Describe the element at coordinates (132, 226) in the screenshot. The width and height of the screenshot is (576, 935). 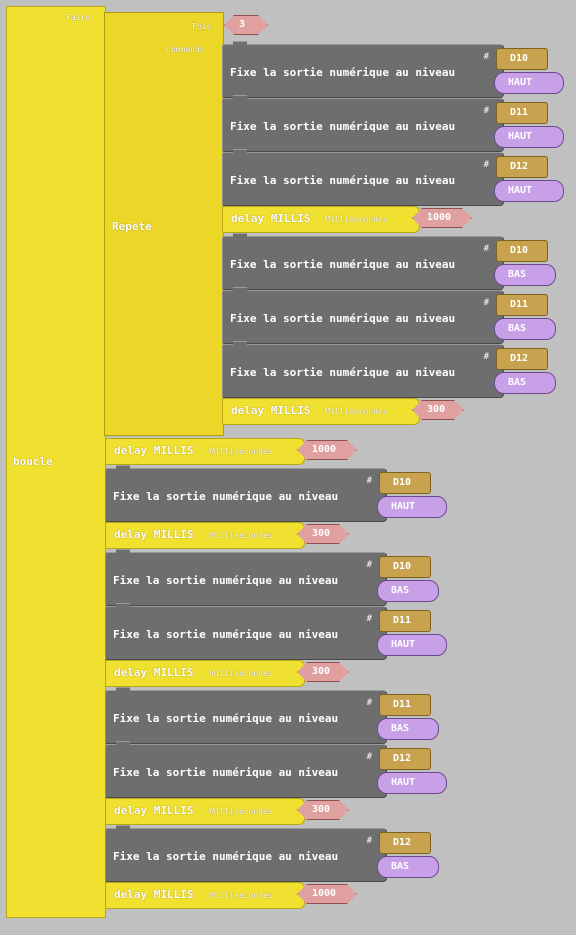
I see `repeat-label: Repète` at that location.